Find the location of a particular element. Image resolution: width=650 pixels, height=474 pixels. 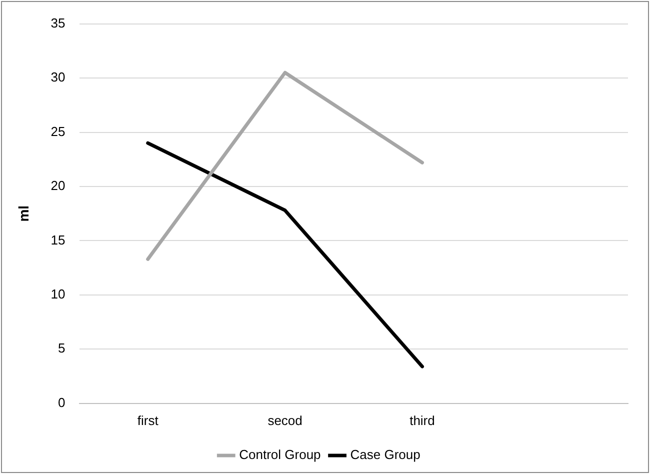

y-tick-label: 10 is located at coordinates (58, 294).